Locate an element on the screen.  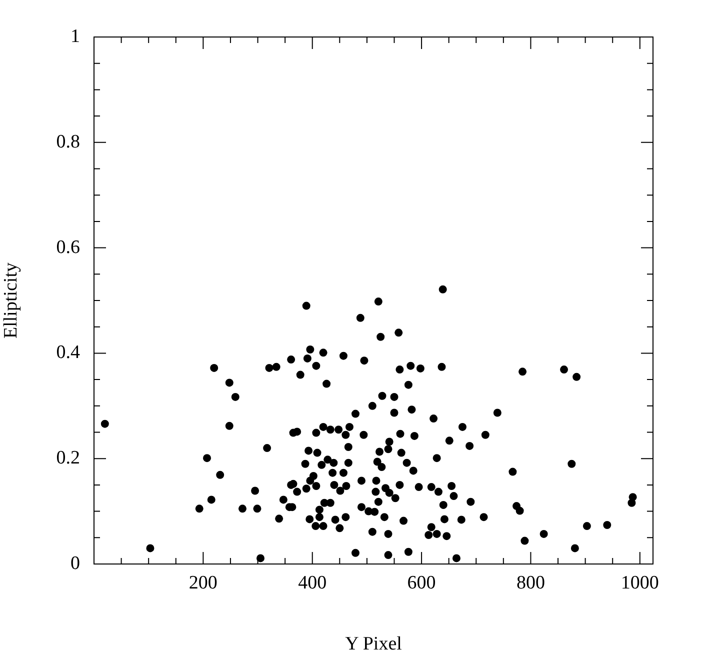
y-tick-label: 0.4 is located at coordinates (68, 353).